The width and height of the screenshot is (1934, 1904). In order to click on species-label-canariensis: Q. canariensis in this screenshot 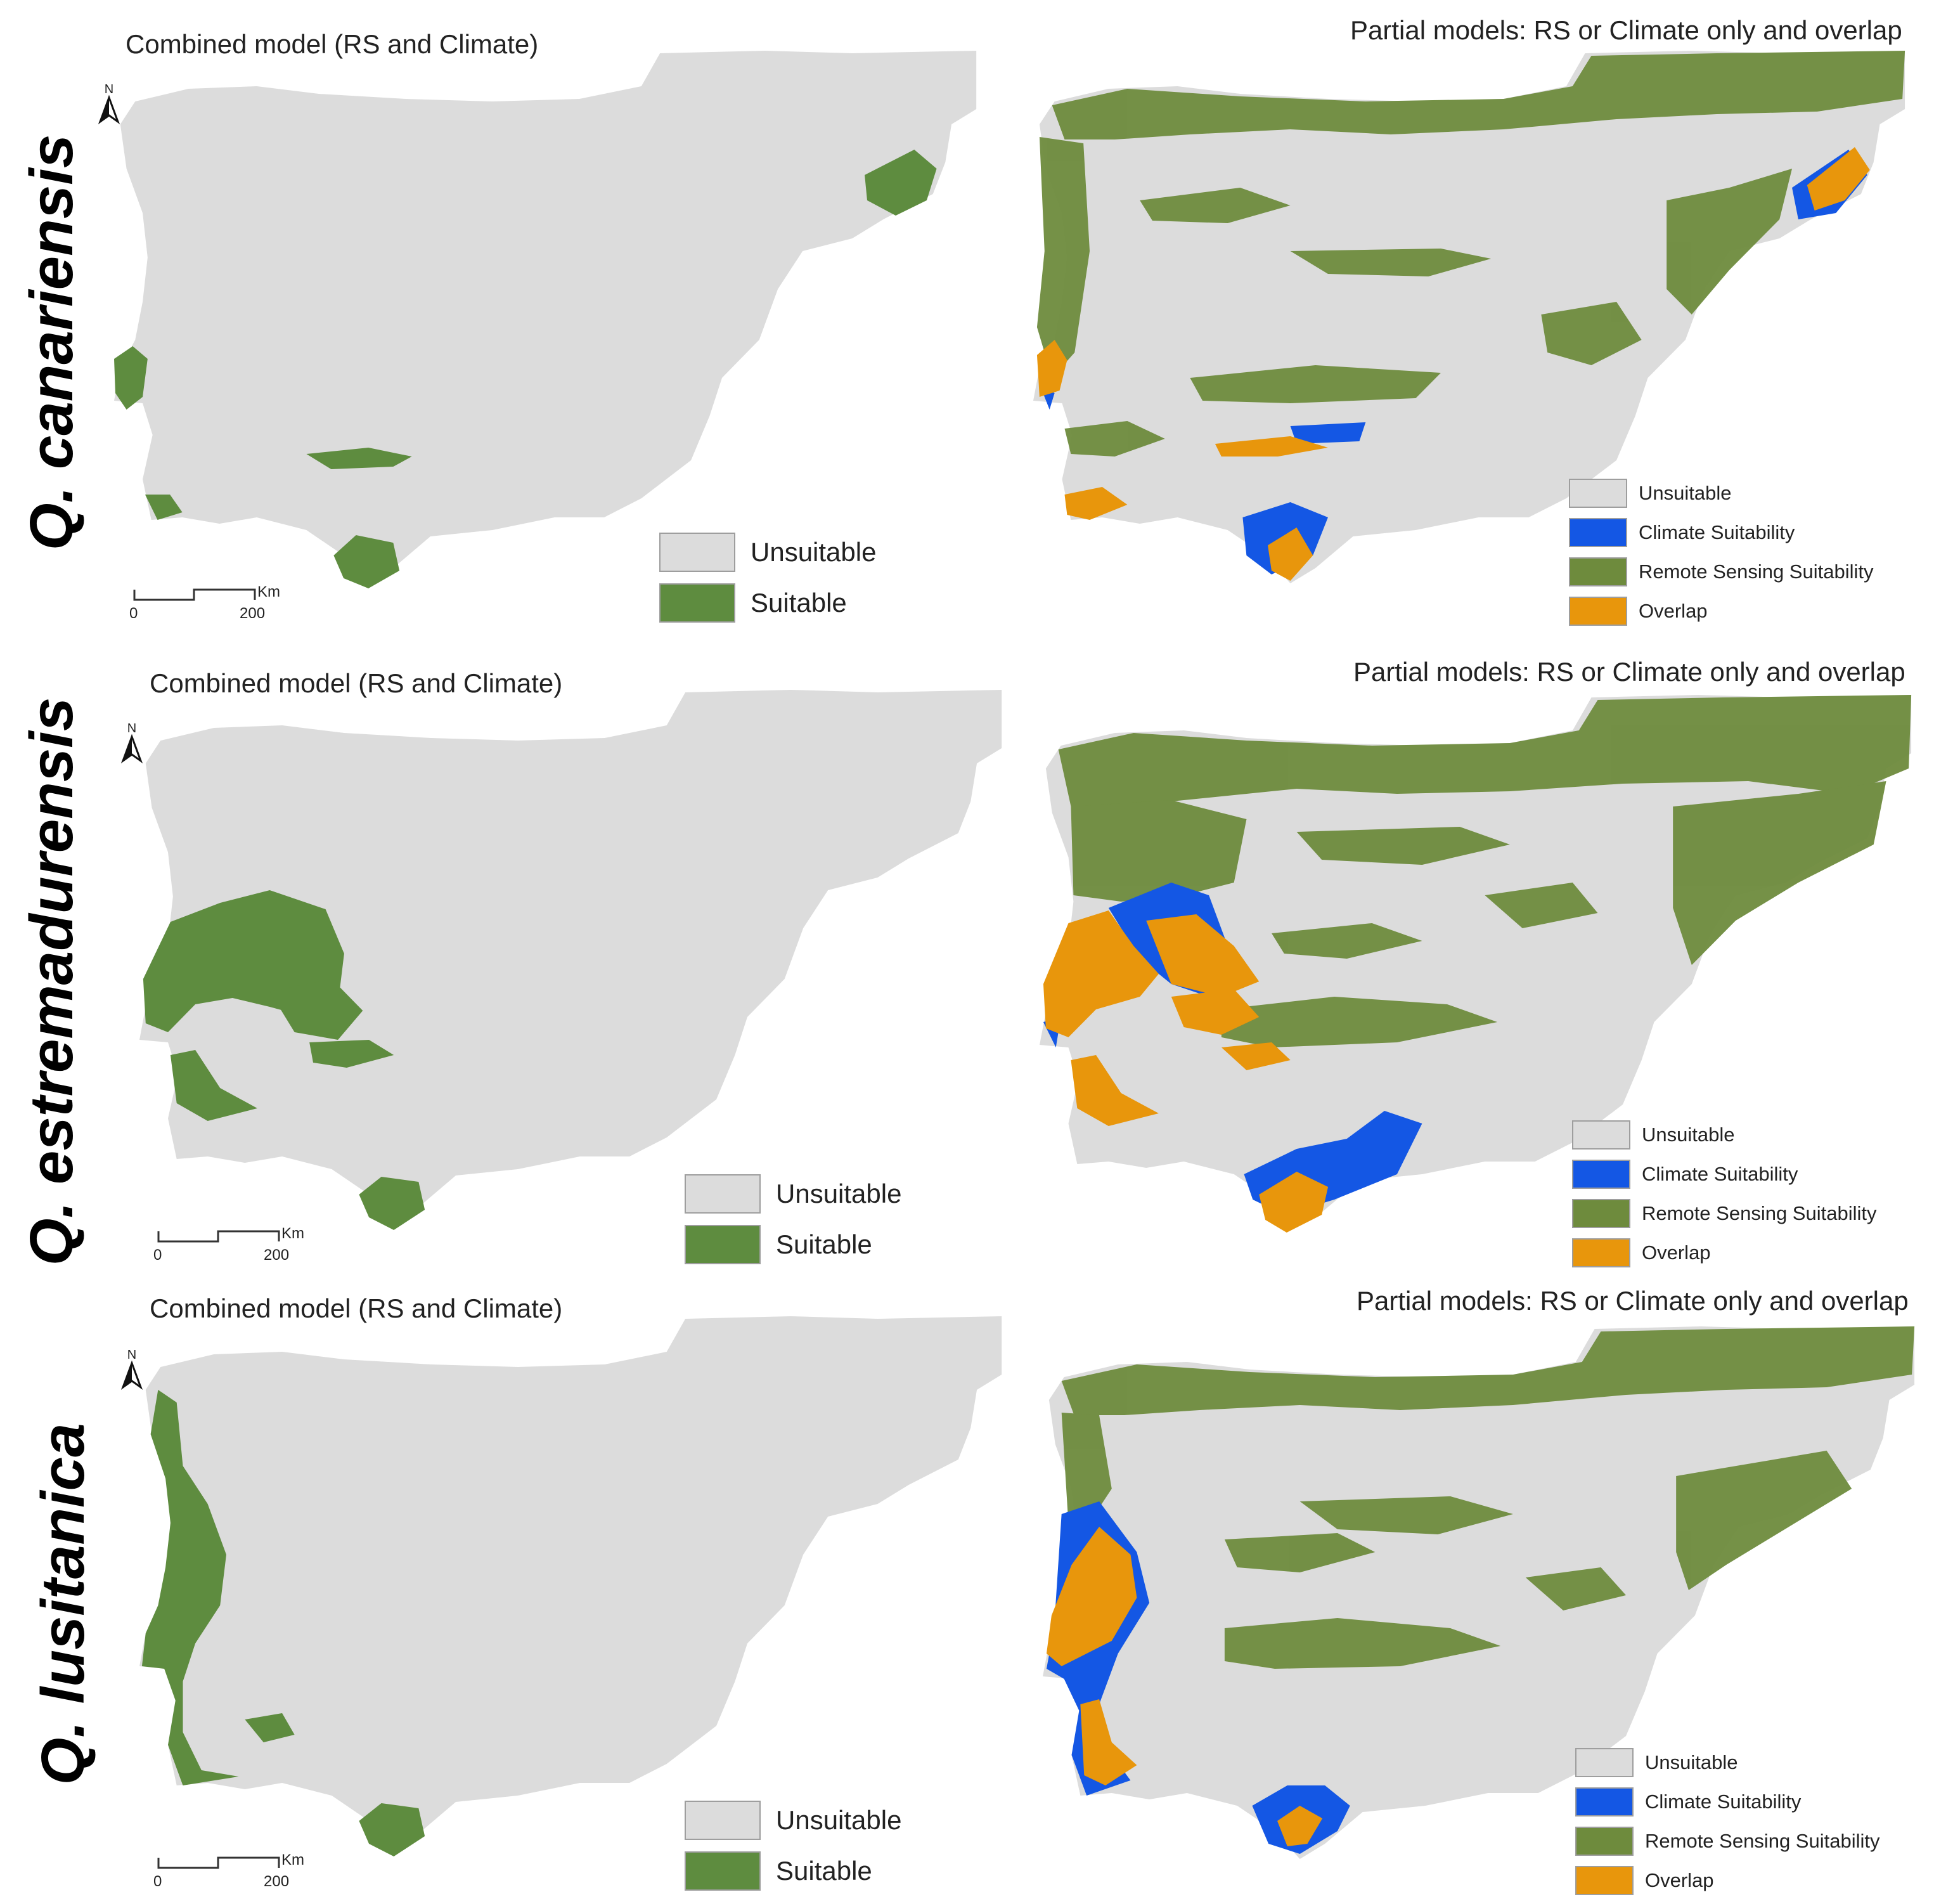, I will do `click(52, 342)`.